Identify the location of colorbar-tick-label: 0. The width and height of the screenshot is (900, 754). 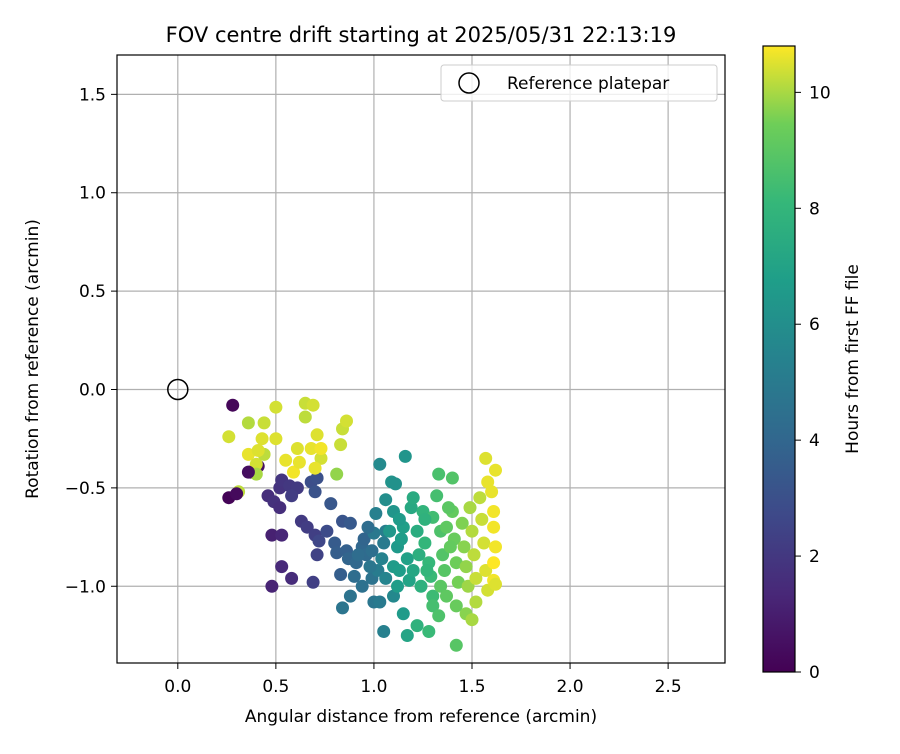
(814, 673).